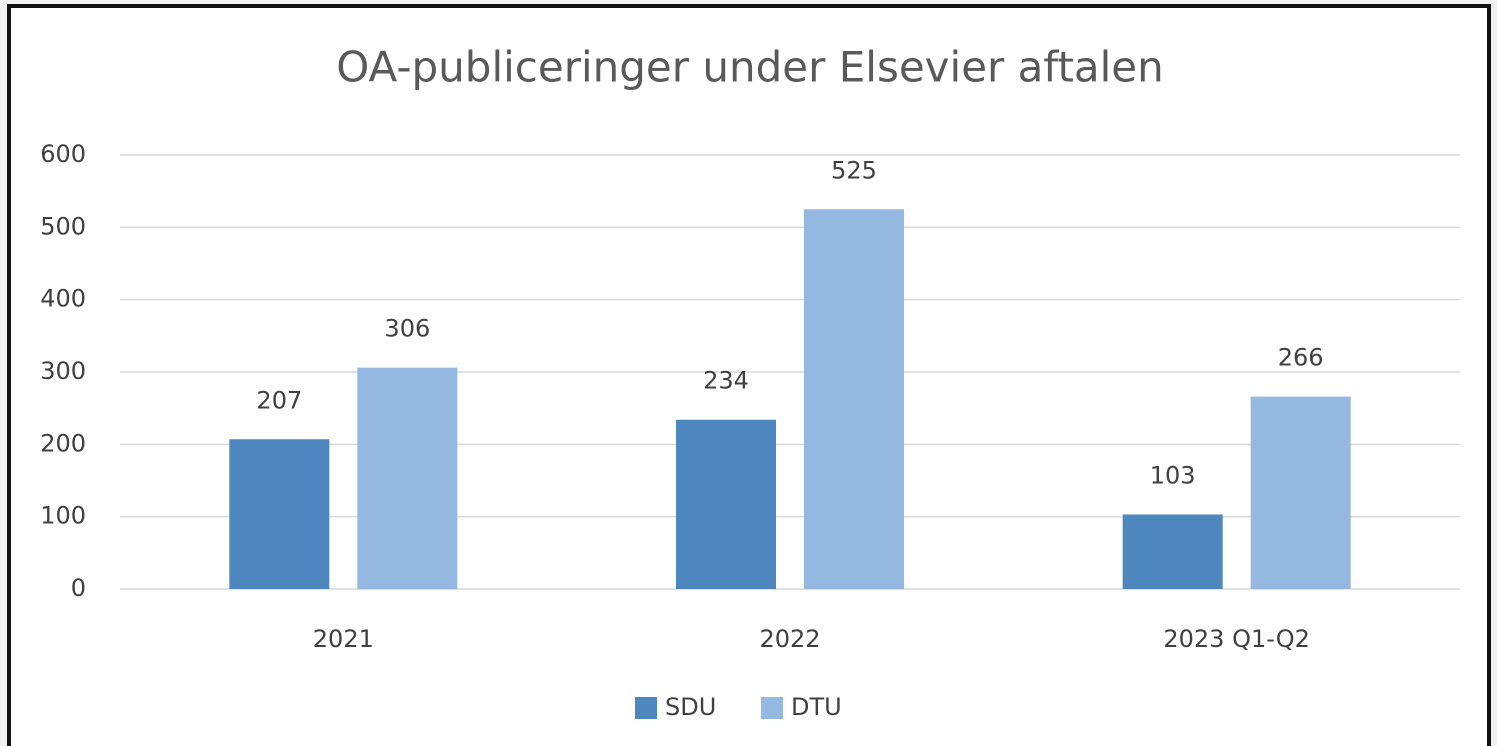  Describe the element at coordinates (279, 400) in the screenshot. I see `data-label: 207` at that location.